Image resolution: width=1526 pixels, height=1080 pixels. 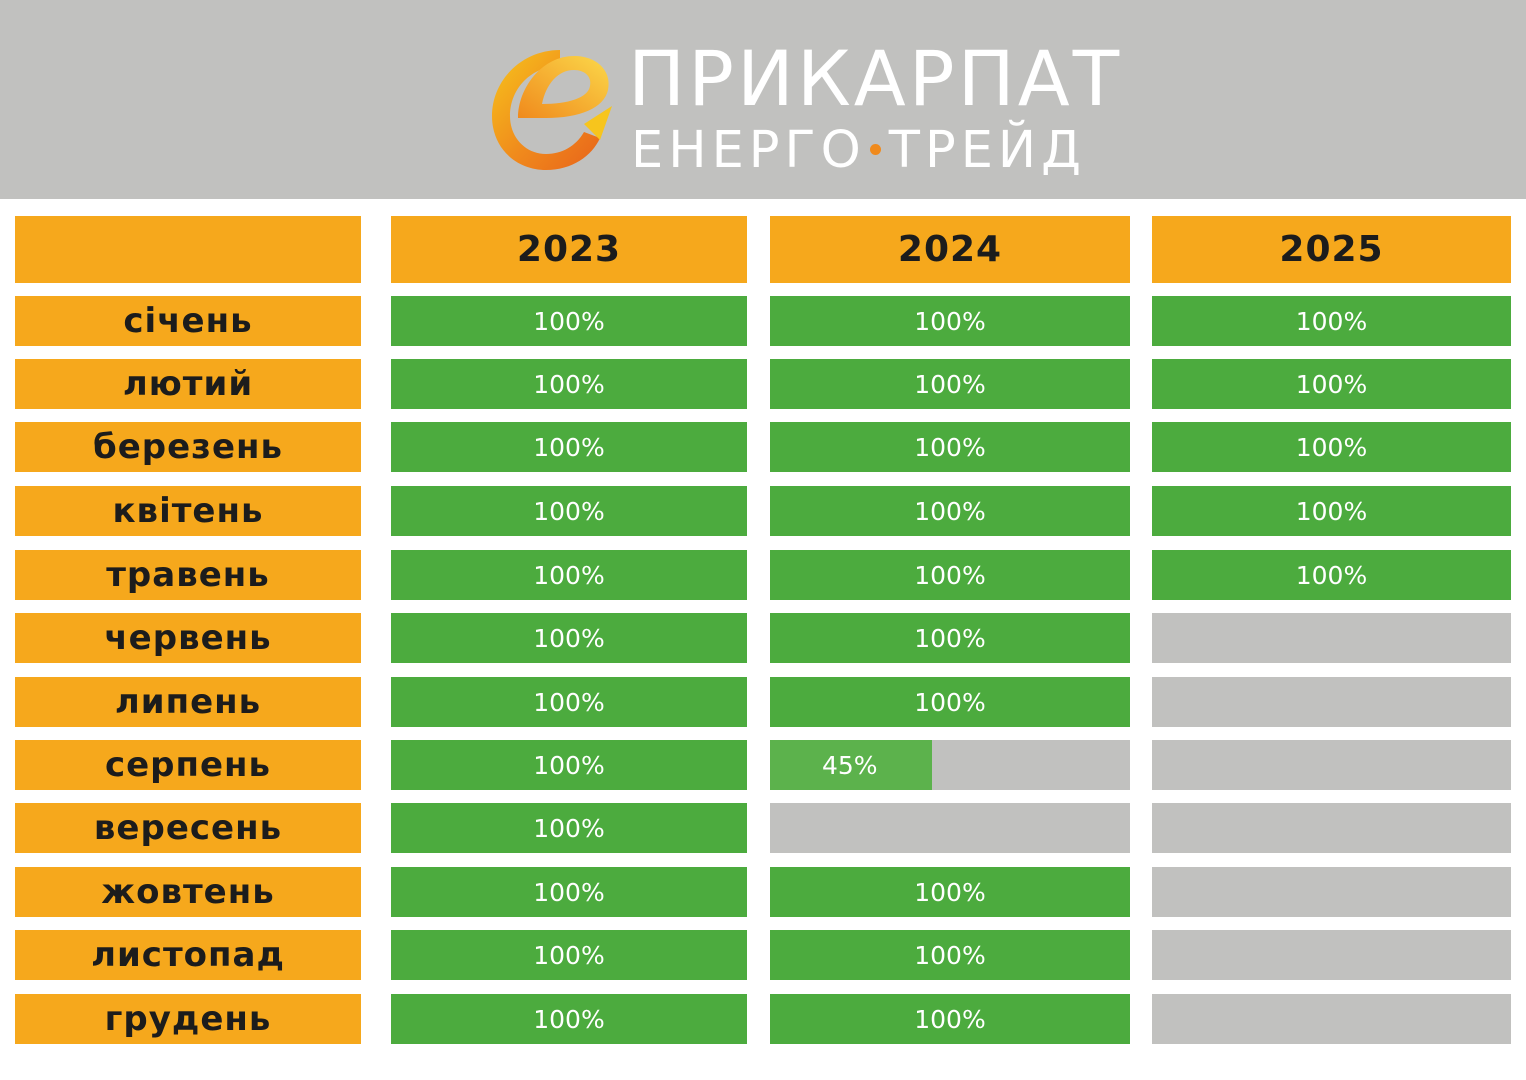 What do you see at coordinates (748, 150) in the screenshot?
I see `brand-name-word-energo: ЕНЕРГО` at bounding box center [748, 150].